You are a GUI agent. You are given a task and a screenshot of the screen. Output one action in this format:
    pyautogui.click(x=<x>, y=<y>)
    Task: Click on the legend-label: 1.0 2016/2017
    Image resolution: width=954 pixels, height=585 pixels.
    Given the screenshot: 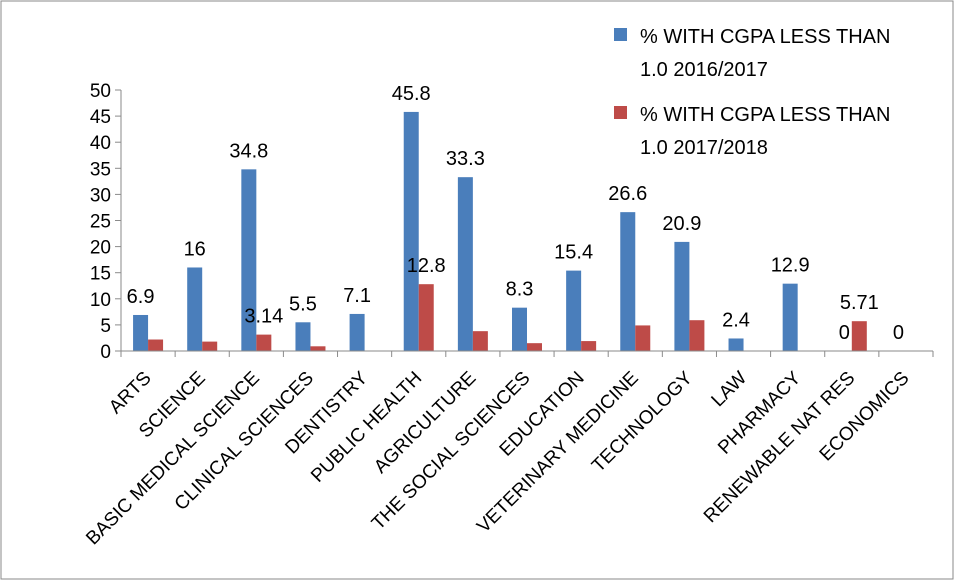 What is the action you would take?
    pyautogui.click(x=704, y=70)
    